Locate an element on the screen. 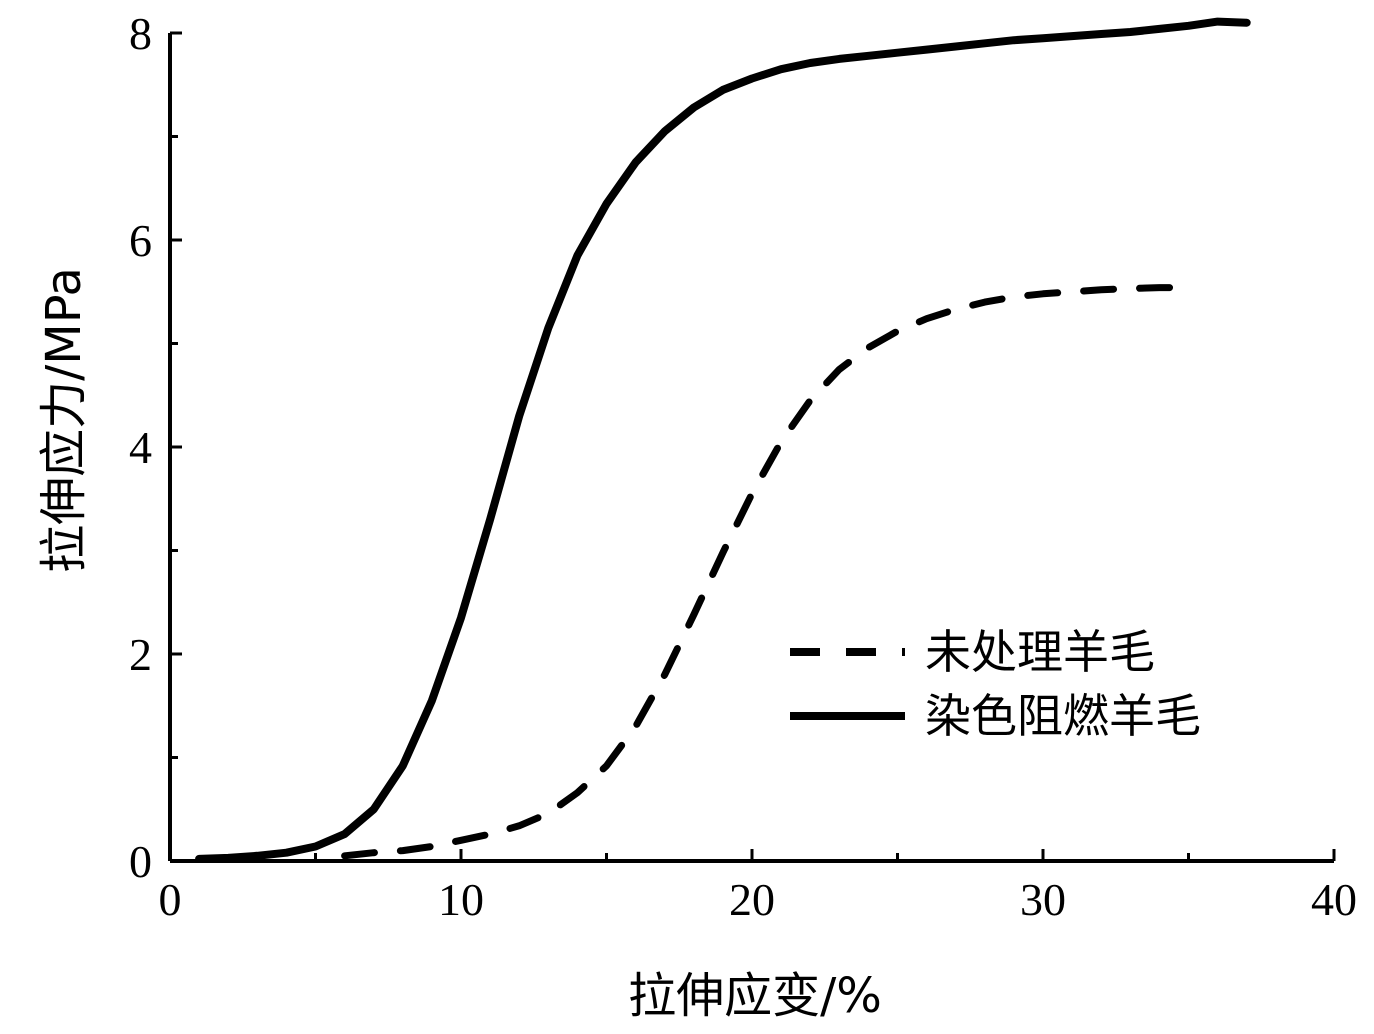  x-tick-label: 0 is located at coordinates (170, 899).